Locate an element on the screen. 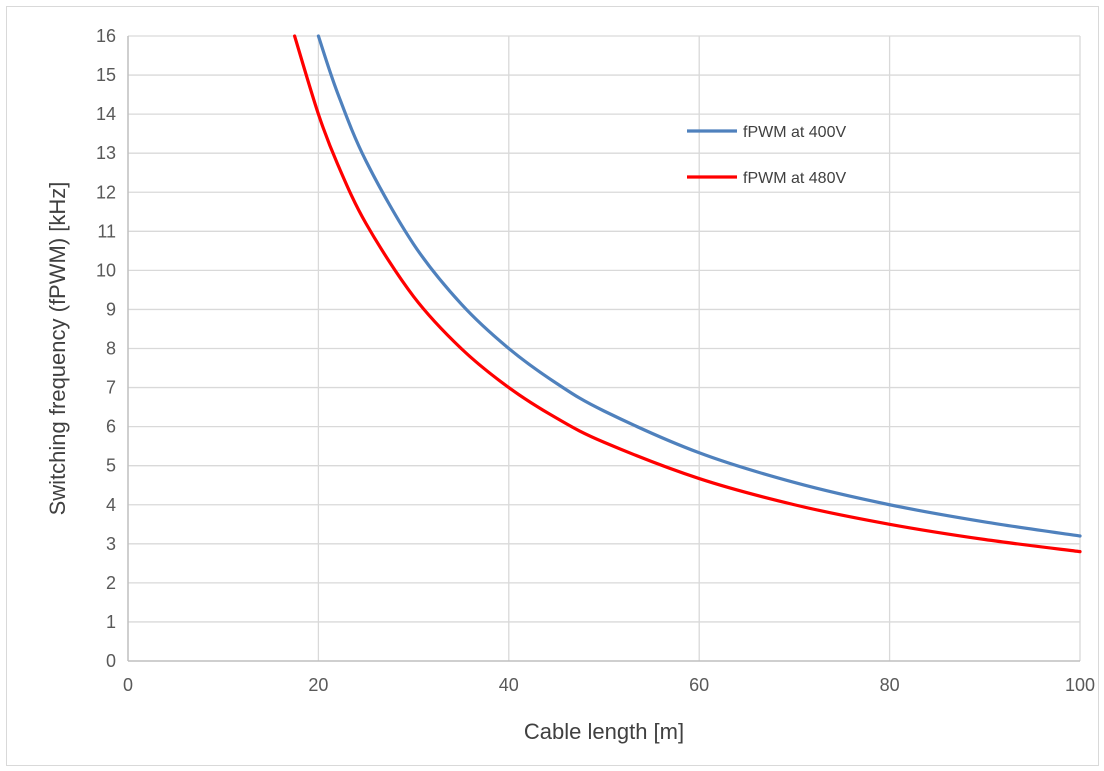 Image resolution: width=1104 pixels, height=771 pixels. x-axis-title: Cable length [m] is located at coordinates (604, 731).